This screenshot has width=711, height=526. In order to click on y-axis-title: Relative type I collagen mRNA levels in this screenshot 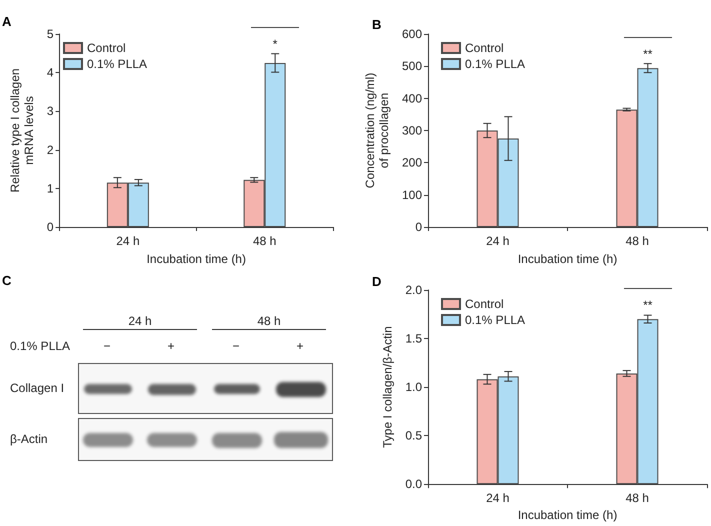, I will do `click(22, 130)`.